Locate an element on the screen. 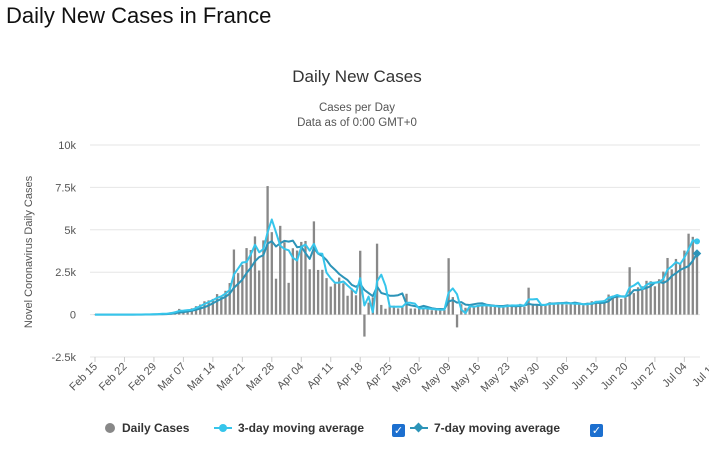 This screenshot has height=453, width=709. y-axis-label: Novel Coronavirus Daily Cases is located at coordinates (29, 251).